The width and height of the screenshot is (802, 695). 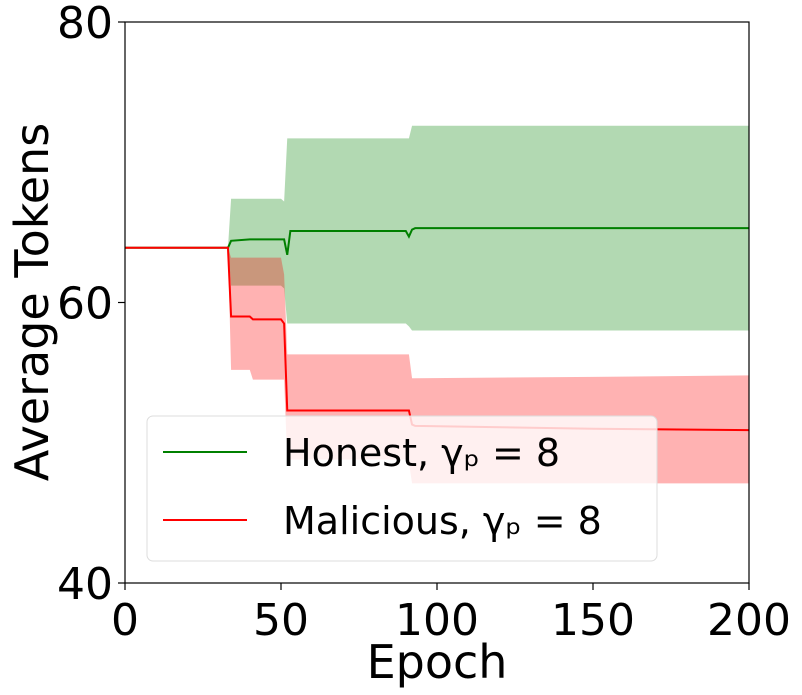 What do you see at coordinates (281, 620) in the screenshot?
I see `x-tick-label: 50` at bounding box center [281, 620].